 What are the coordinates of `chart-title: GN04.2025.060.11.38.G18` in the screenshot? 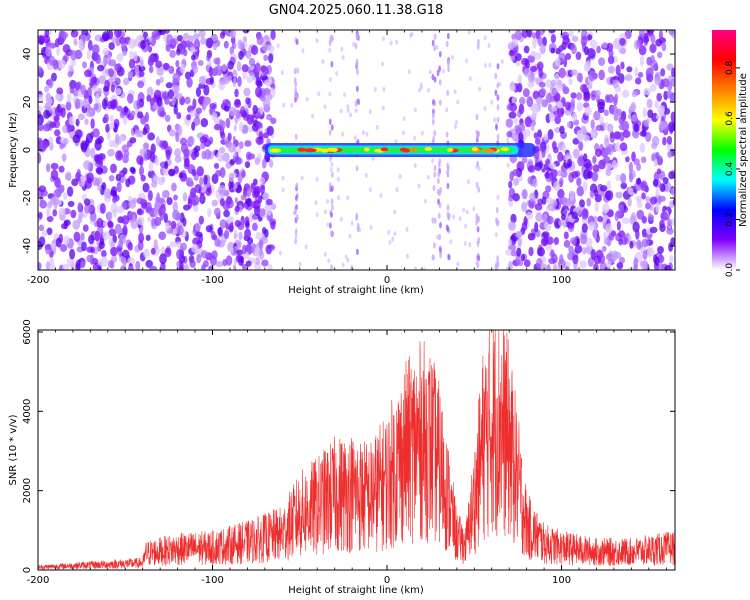 It's located at (356, 10).